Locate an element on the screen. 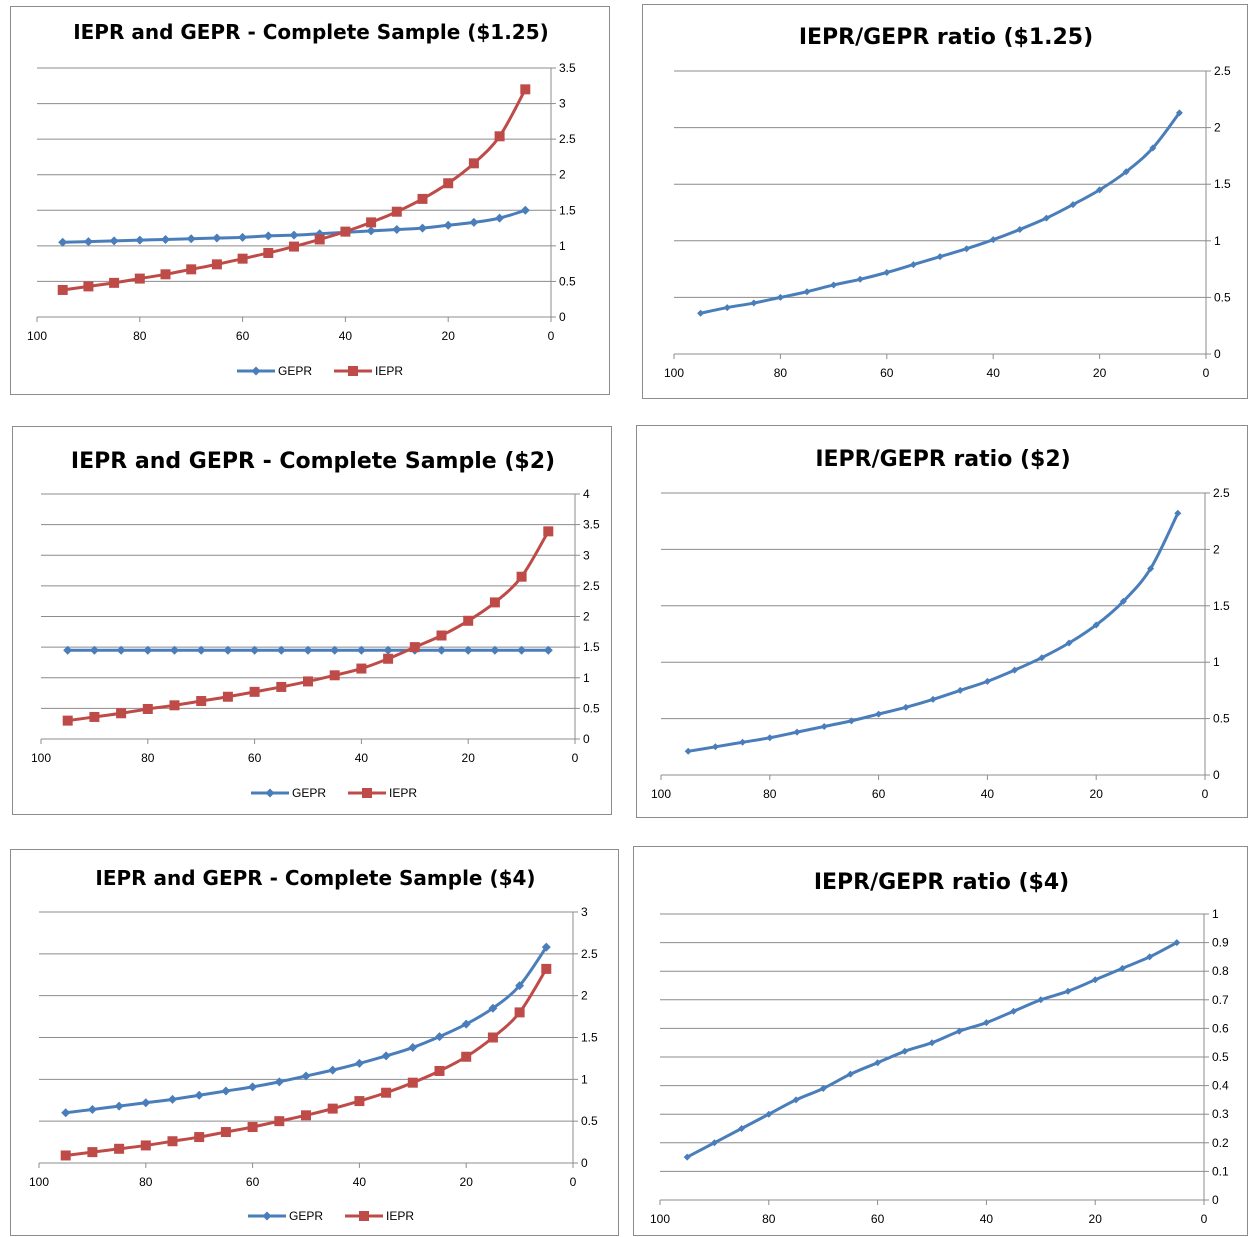  series-ratio is located at coordinates (933, 632).